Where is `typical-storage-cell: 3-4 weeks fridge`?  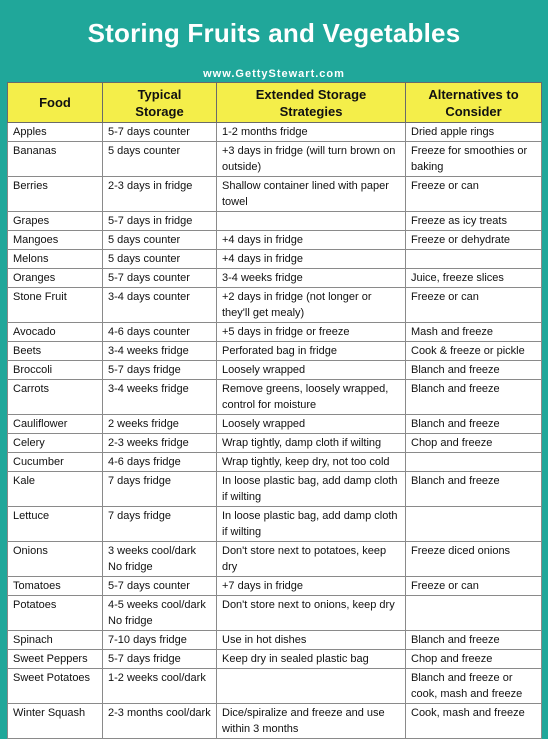
typical-storage-cell: 3-4 weeks fridge is located at coordinates (159, 397).